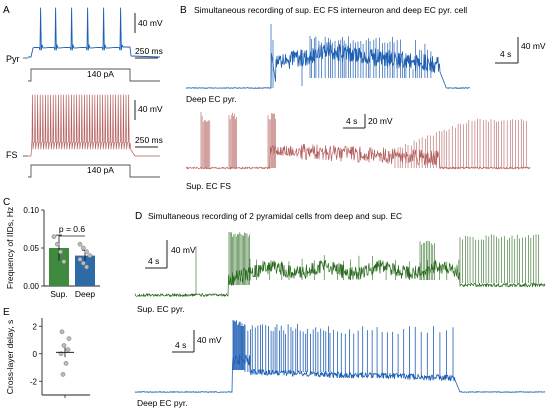 Image resolution: width=550 pixels, height=410 pixels. What do you see at coordinates (153, 261) in the screenshot?
I see `sup-ec-scale-s-d: 4 s` at bounding box center [153, 261].